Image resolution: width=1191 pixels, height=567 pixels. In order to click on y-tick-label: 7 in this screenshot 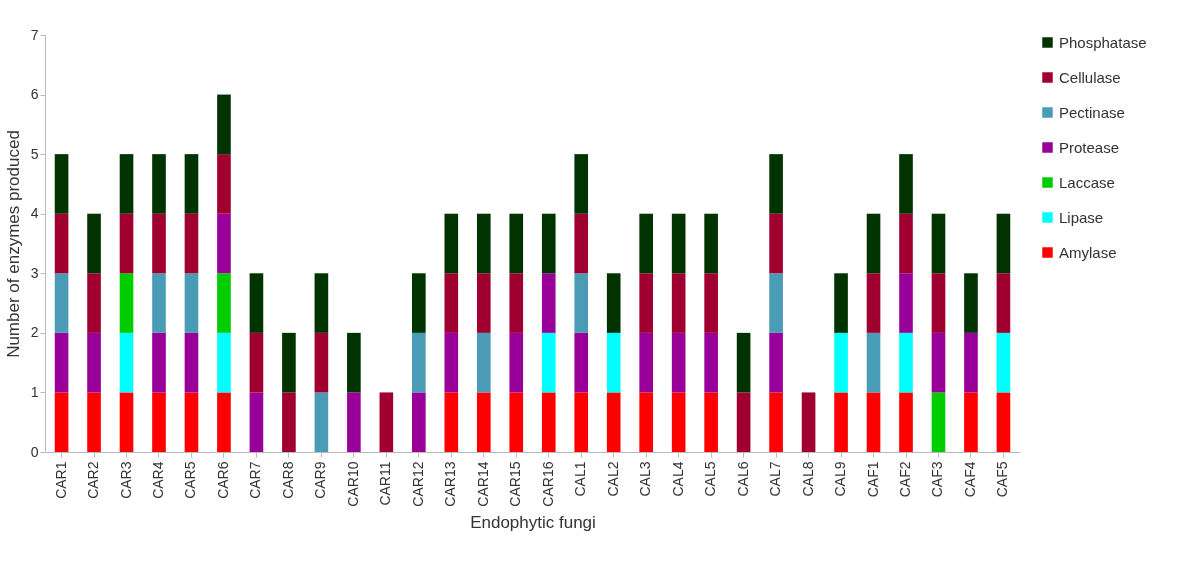, I will do `click(34, 34)`.